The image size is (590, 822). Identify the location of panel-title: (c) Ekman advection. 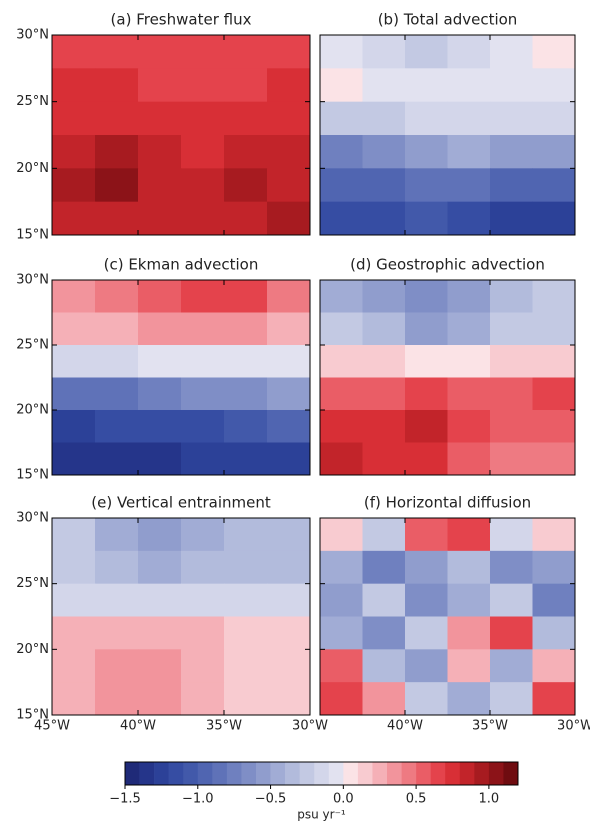
(181, 265).